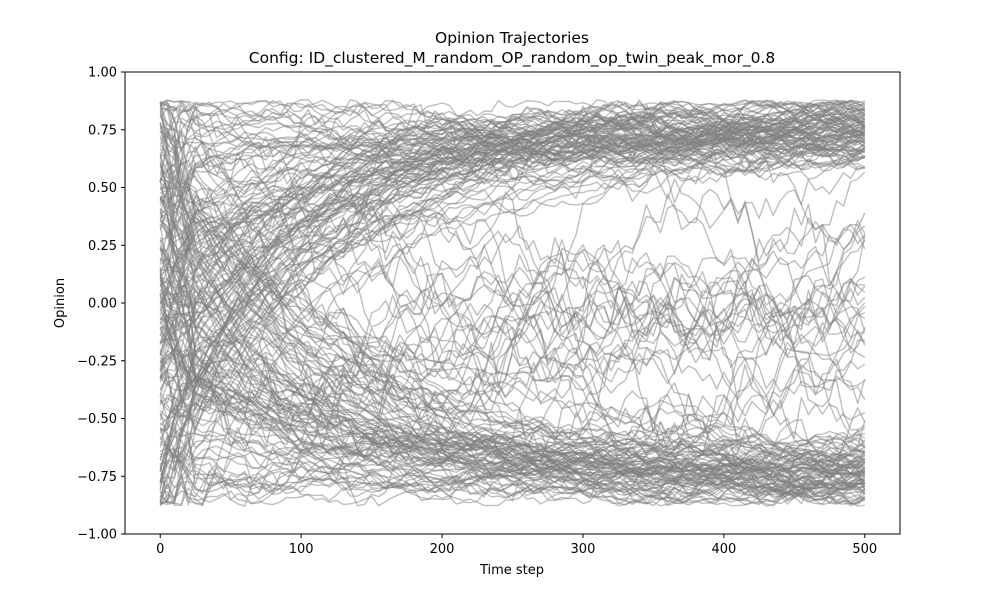 The width and height of the screenshot is (1000, 600). Describe the element at coordinates (511, 570) in the screenshot. I see `x-axis-label: Time step` at that location.